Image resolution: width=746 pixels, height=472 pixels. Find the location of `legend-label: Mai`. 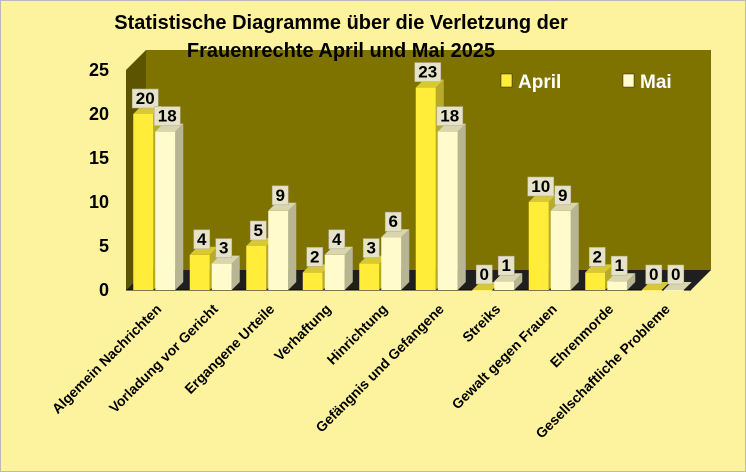

legend-label: Mai is located at coordinates (656, 82).